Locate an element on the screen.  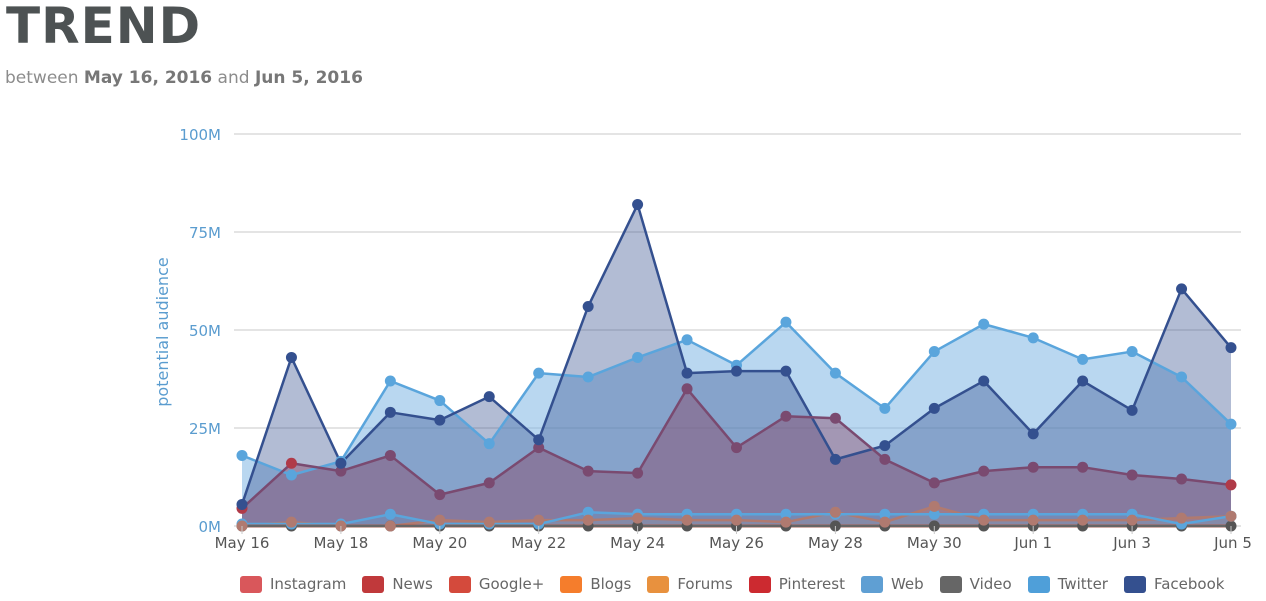
legend-item-twitter: Twitter is located at coordinates (1067, 584).